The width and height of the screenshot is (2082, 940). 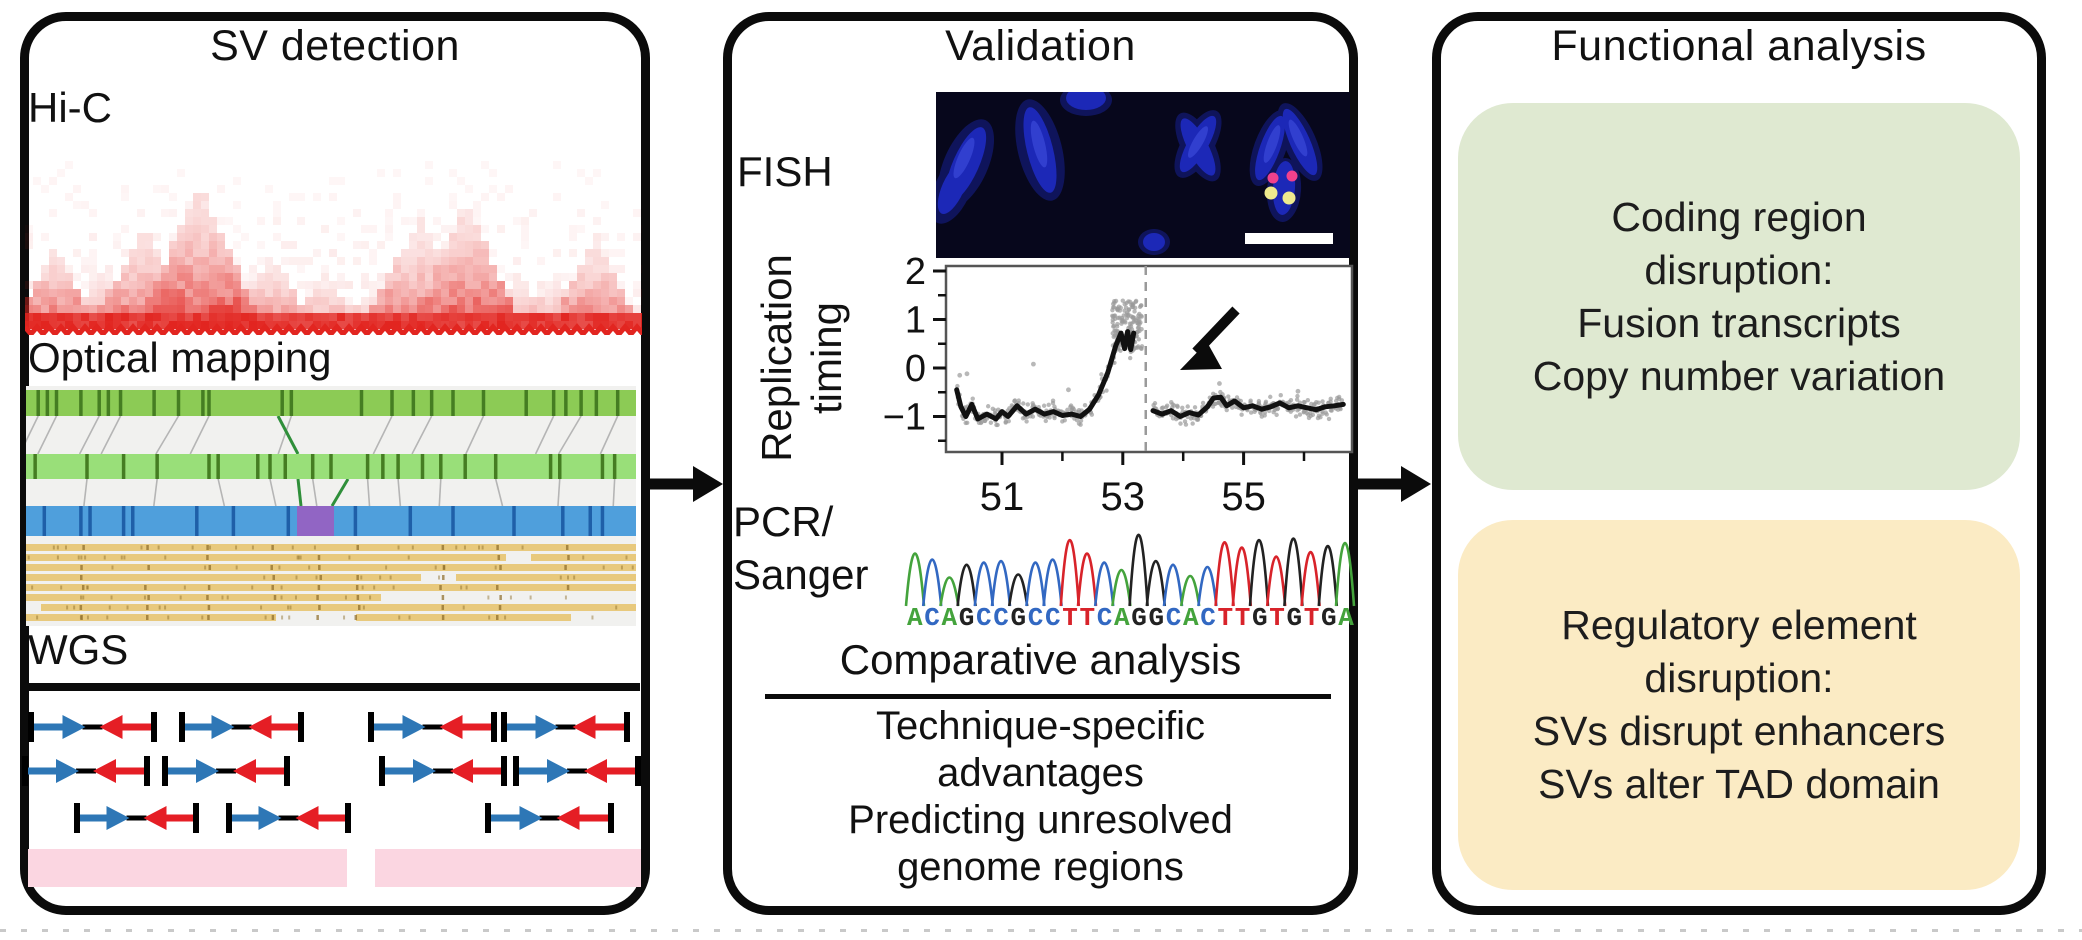 I want to click on replication-timing-axis-label: Replication timing, so click(x=801, y=358).